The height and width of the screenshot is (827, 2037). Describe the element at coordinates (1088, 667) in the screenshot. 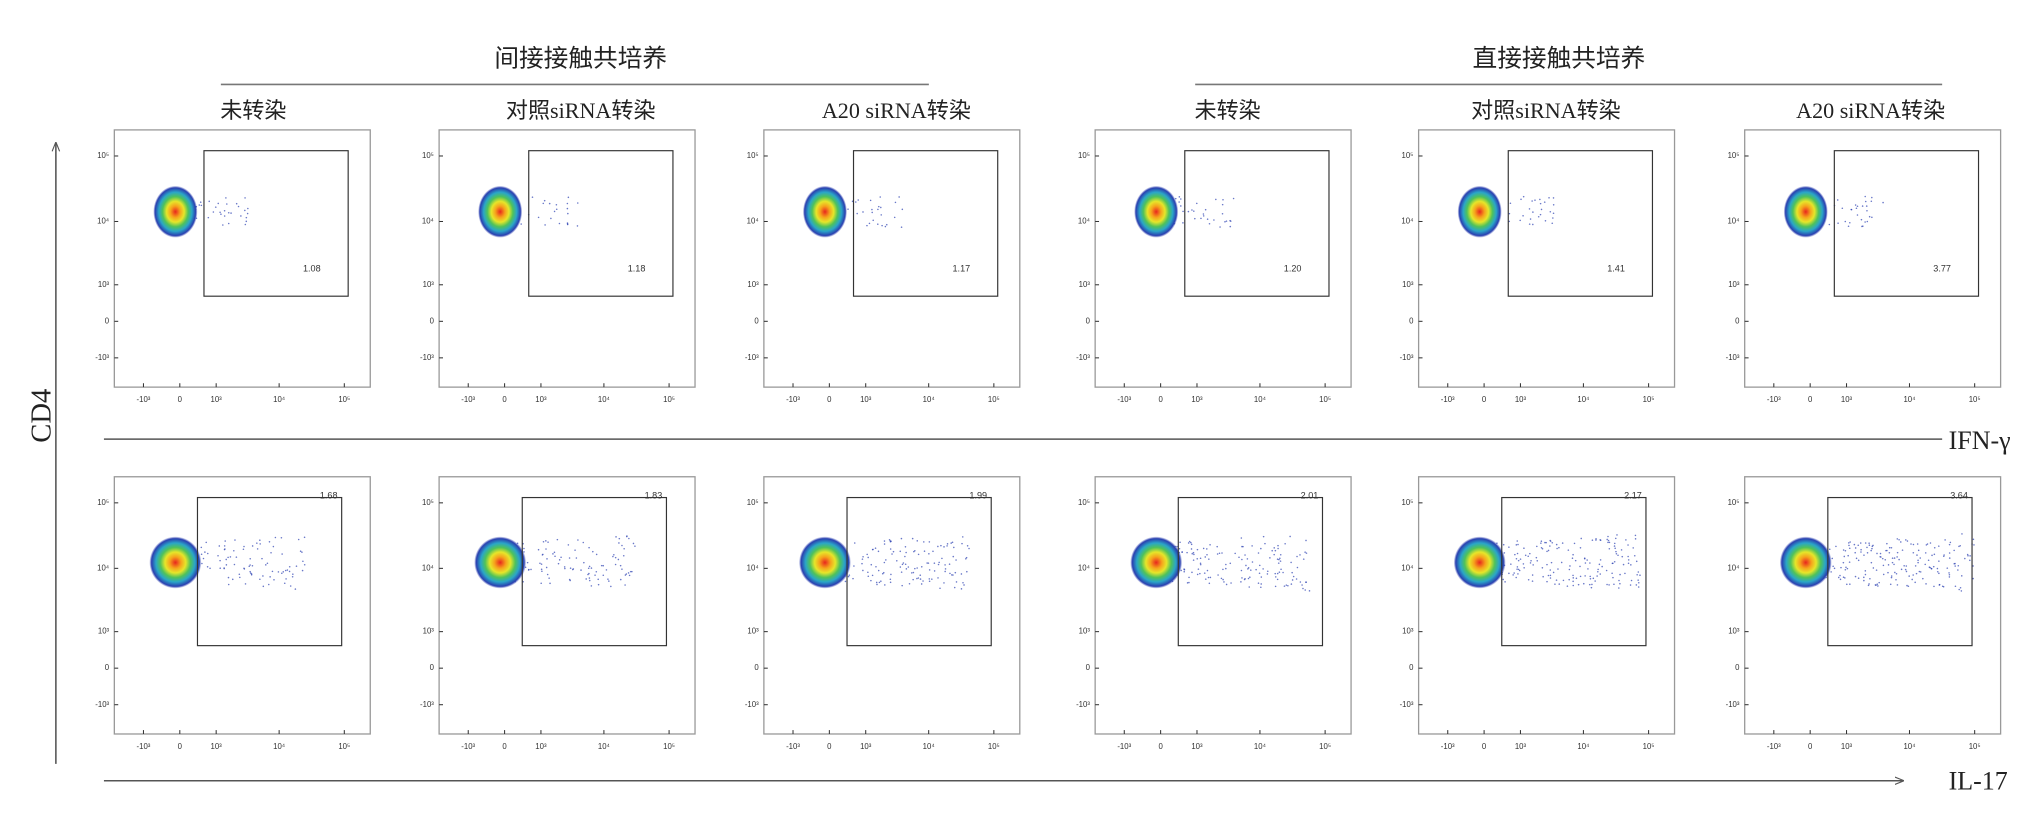

I see `y-tick-label: 0` at that location.